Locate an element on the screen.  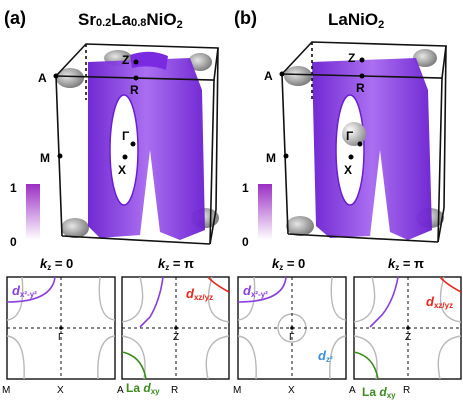
mid-label: R is located at coordinates (174, 390).